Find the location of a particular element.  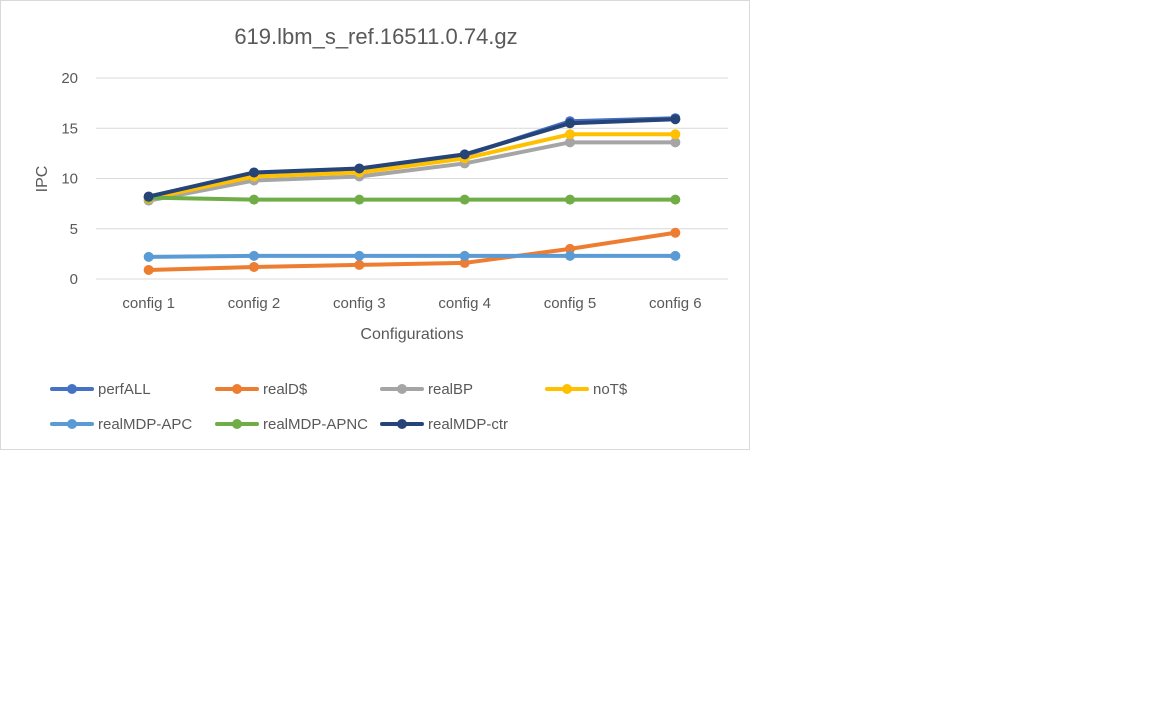

legend-label: realMDP-ctr is located at coordinates (468, 424).